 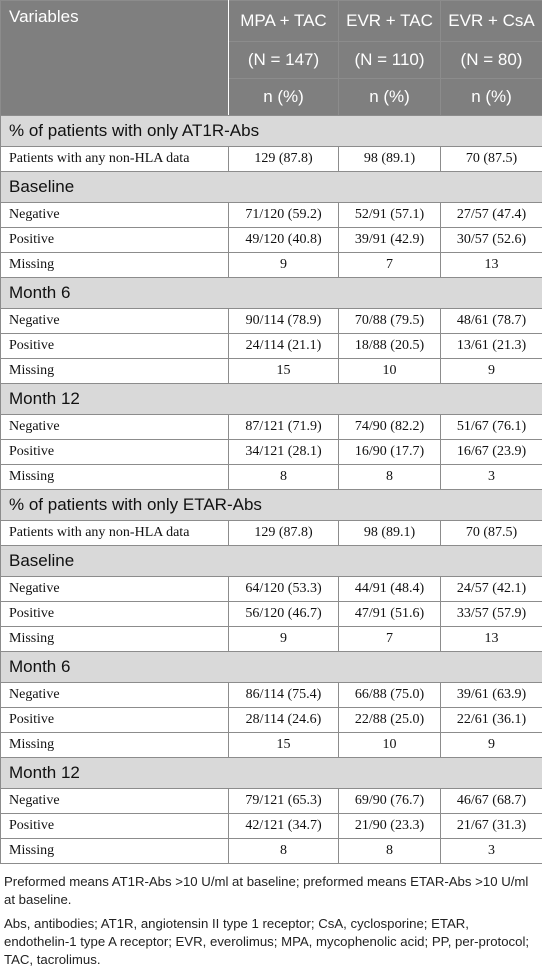 I want to click on section-title: Month 12, so click(x=271, y=399).